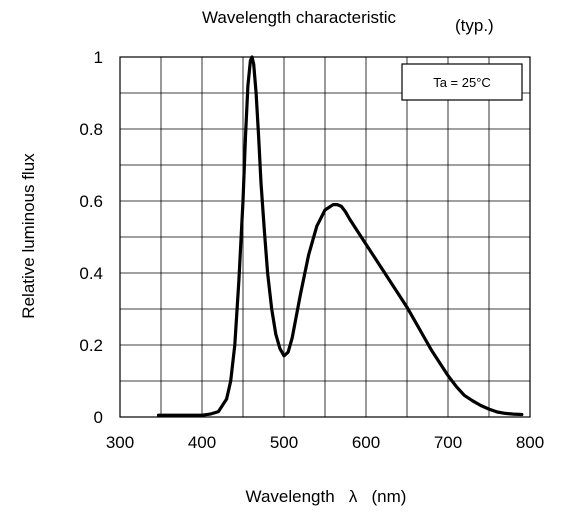  I want to click on chart-title: Wavelength characteristic, so click(299, 17).